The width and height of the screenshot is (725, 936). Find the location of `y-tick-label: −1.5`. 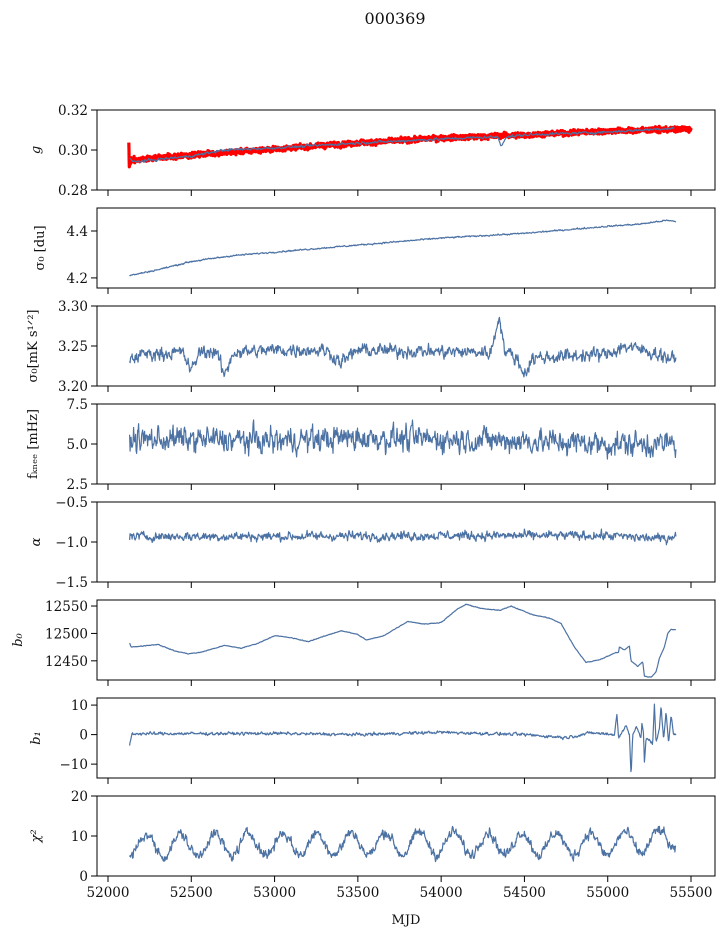

y-tick-label: −1.5 is located at coordinates (71, 583).